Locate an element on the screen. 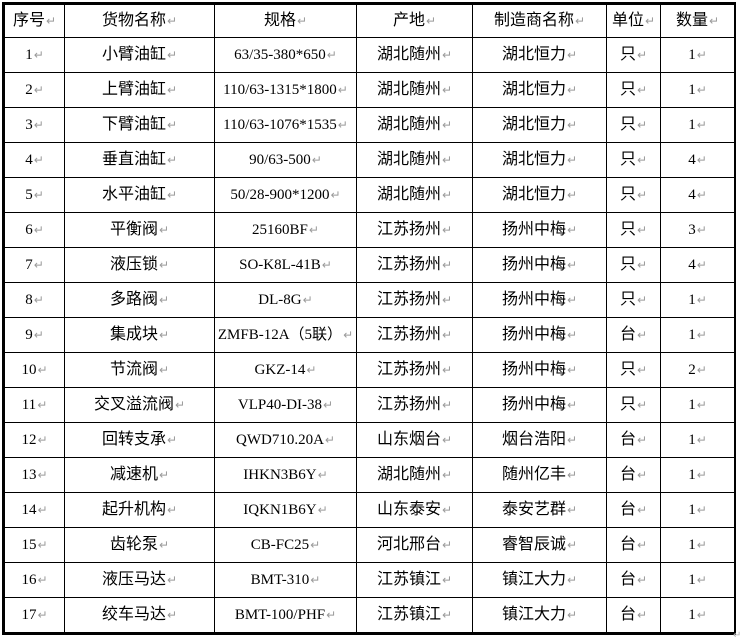  cell-origin-text: 湖北随州 is located at coordinates (408, 89).